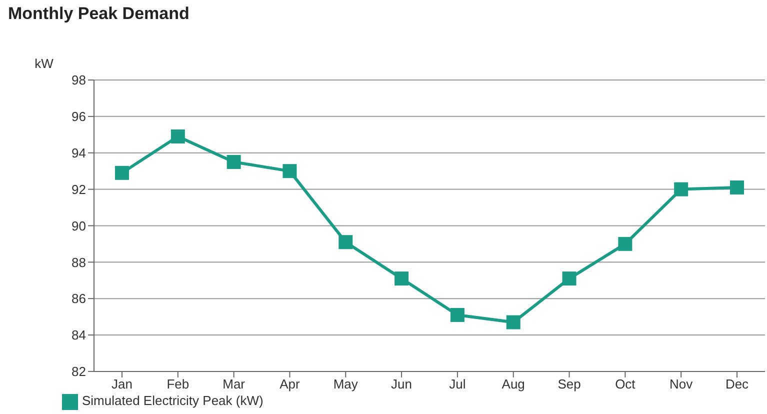  Describe the element at coordinates (401, 384) in the screenshot. I see `x-tick-label: Jun` at that location.